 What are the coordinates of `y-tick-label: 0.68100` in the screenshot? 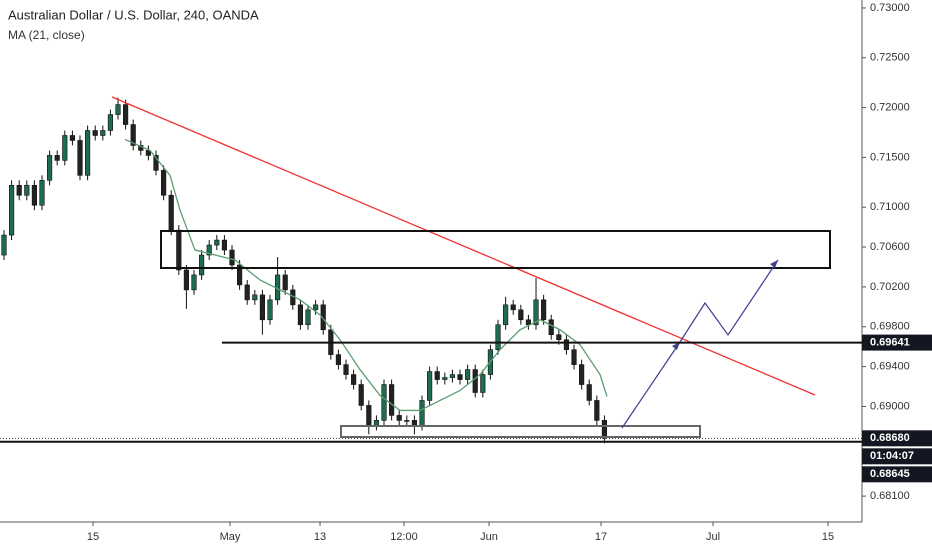 It's located at (890, 496).